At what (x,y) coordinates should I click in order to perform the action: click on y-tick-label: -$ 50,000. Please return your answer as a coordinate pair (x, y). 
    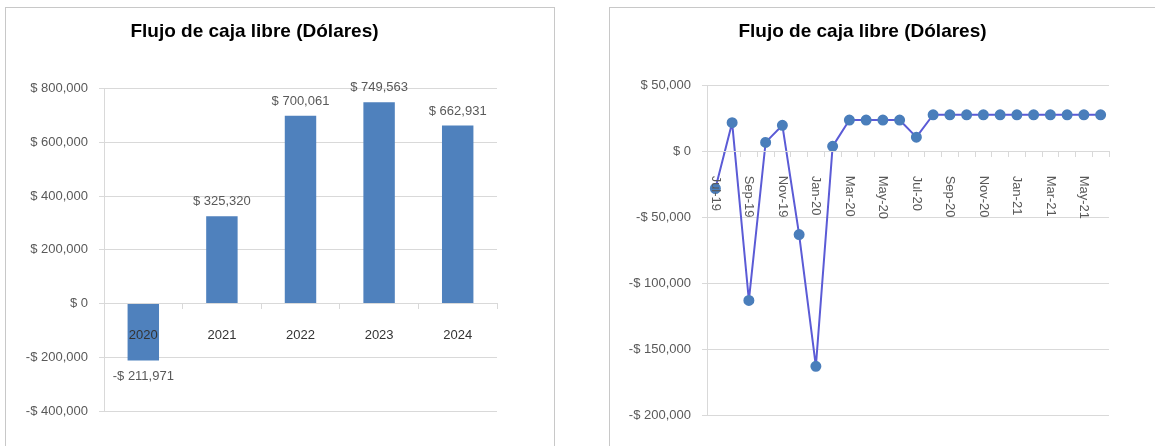
    Looking at the image, I should click on (663, 217).